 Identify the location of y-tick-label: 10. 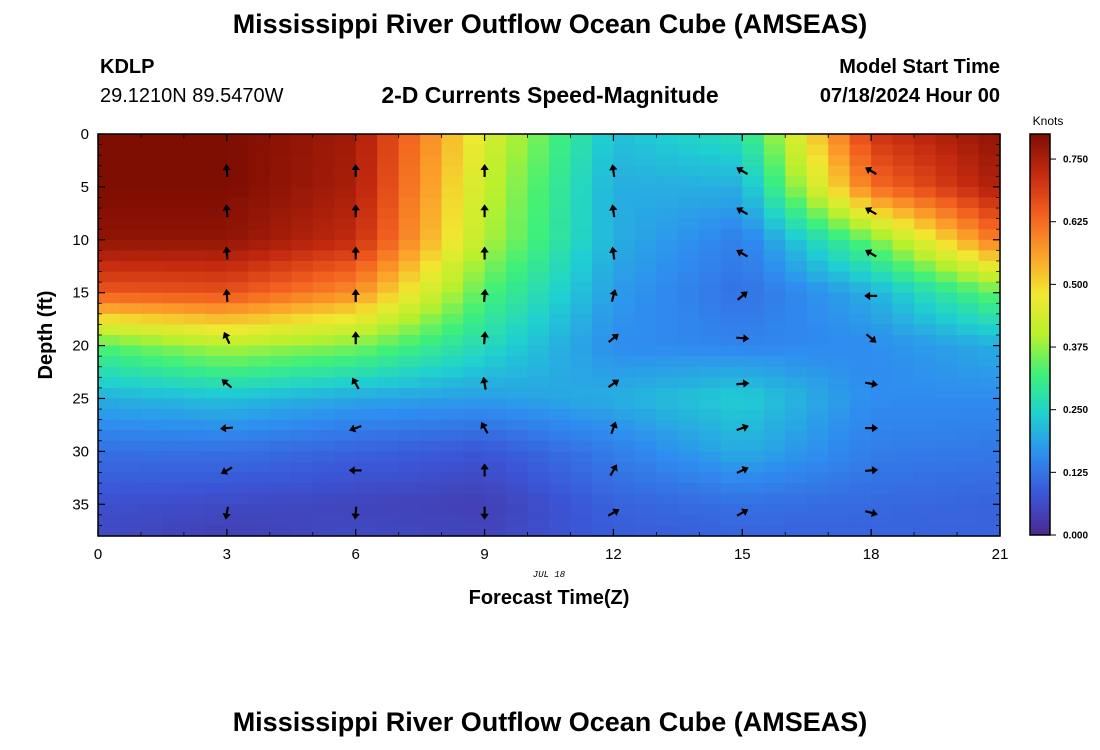
(80, 240).